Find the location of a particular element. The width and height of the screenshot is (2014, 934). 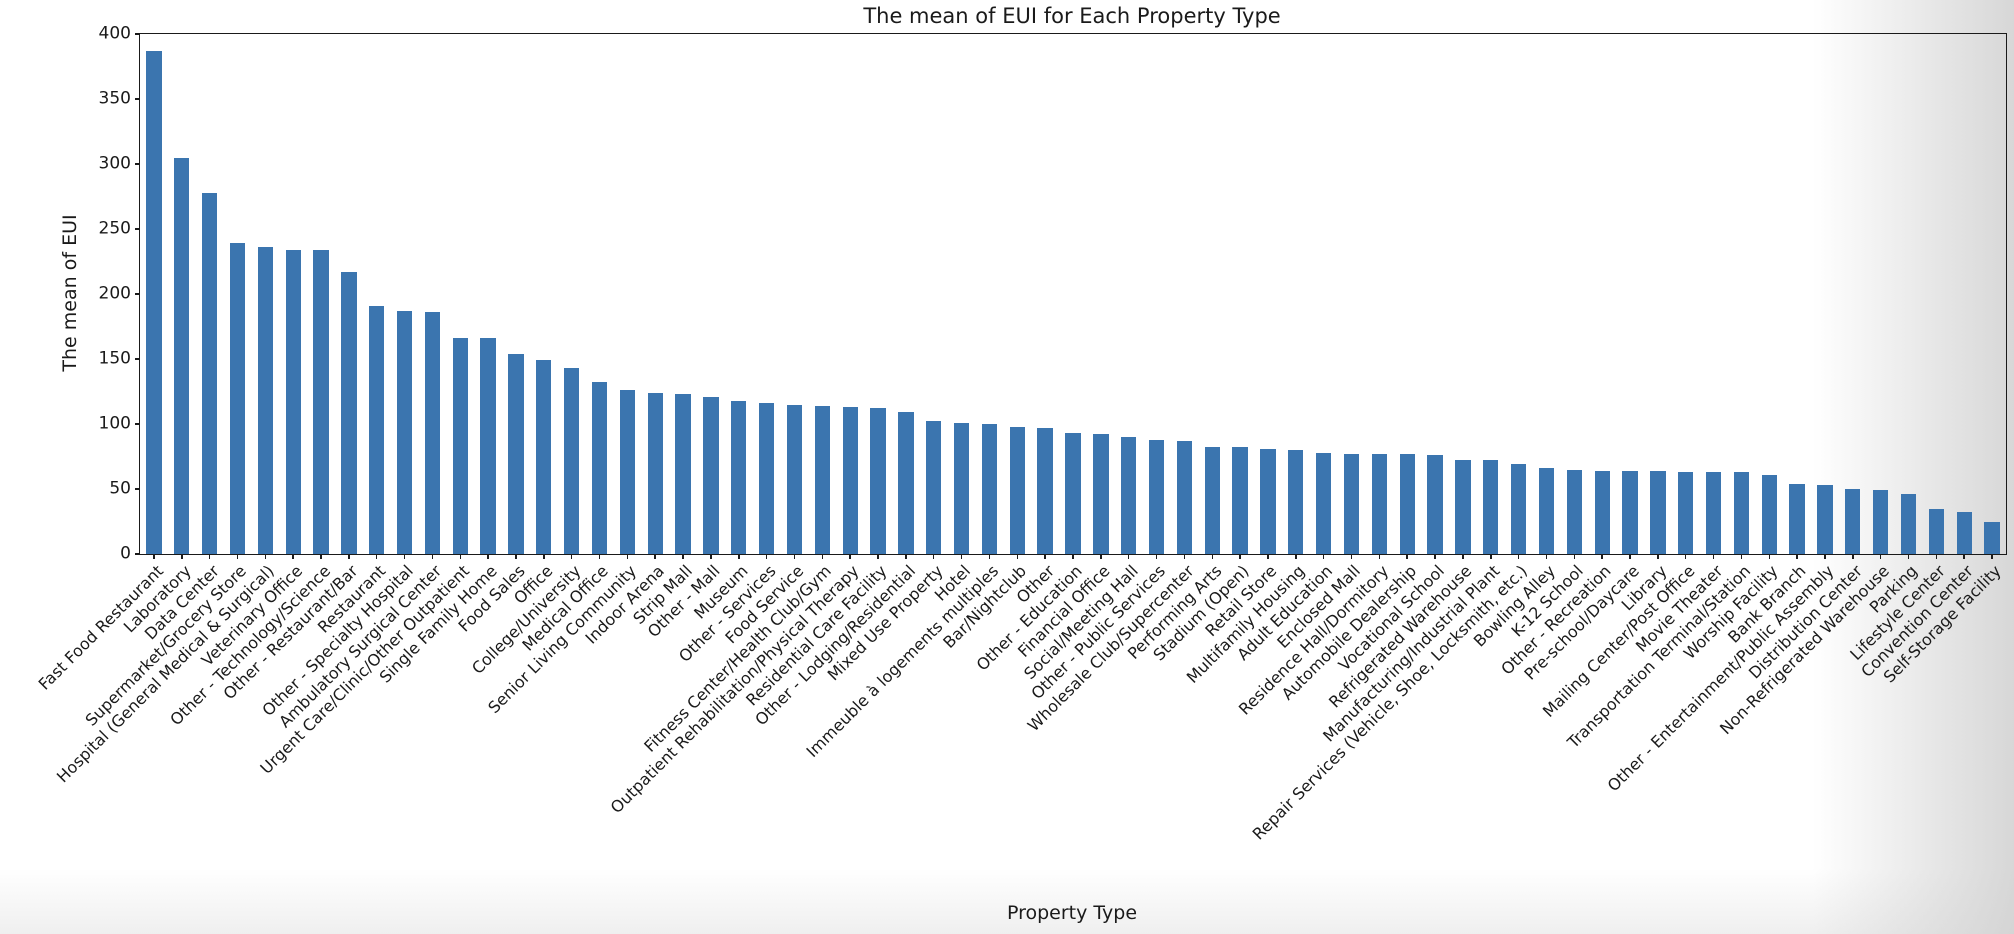

x-axis-label: Property Type is located at coordinates (1072, 913).